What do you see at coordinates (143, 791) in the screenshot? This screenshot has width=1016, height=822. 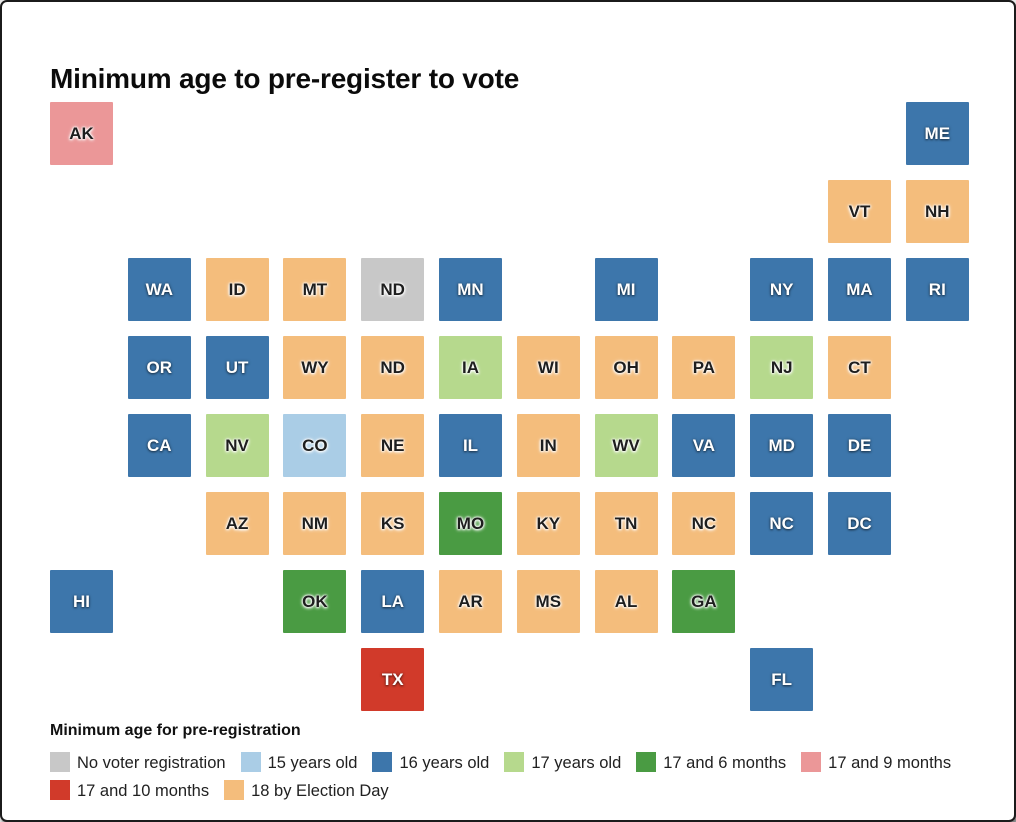 I see `legend-label: 17 and 10 months` at bounding box center [143, 791].